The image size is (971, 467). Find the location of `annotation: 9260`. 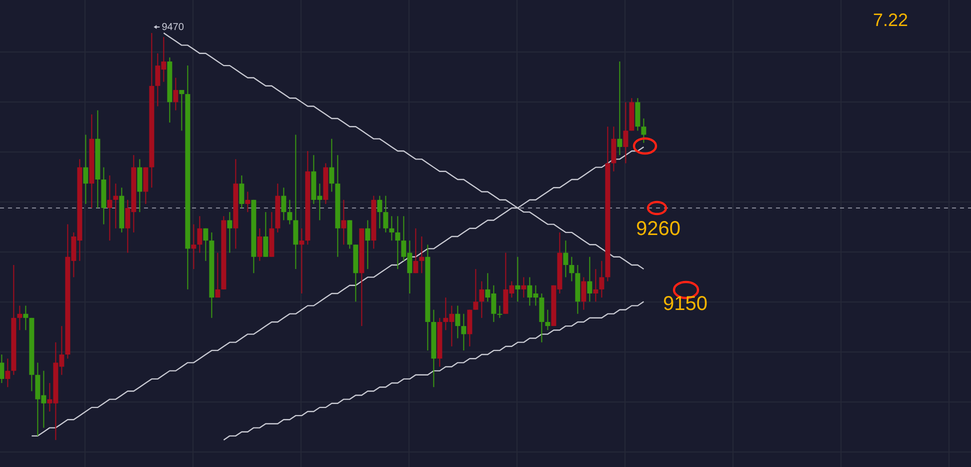

annotation: 9260 is located at coordinates (658, 229).